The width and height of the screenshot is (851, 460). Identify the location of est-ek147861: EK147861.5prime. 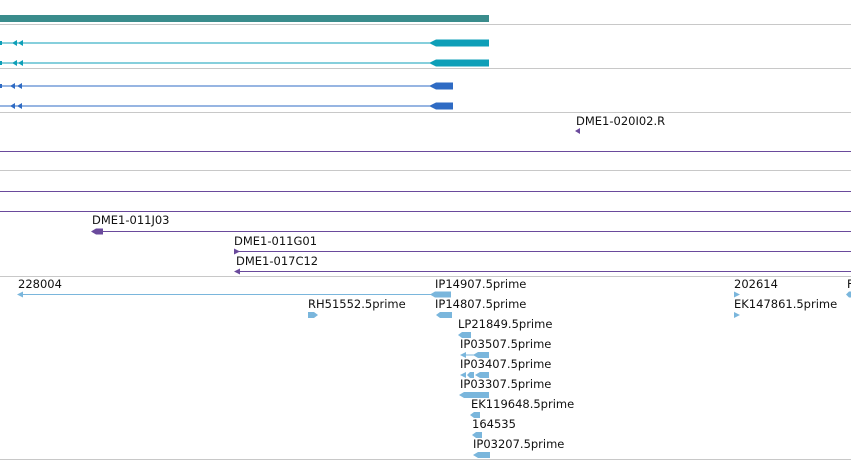
(785, 307).